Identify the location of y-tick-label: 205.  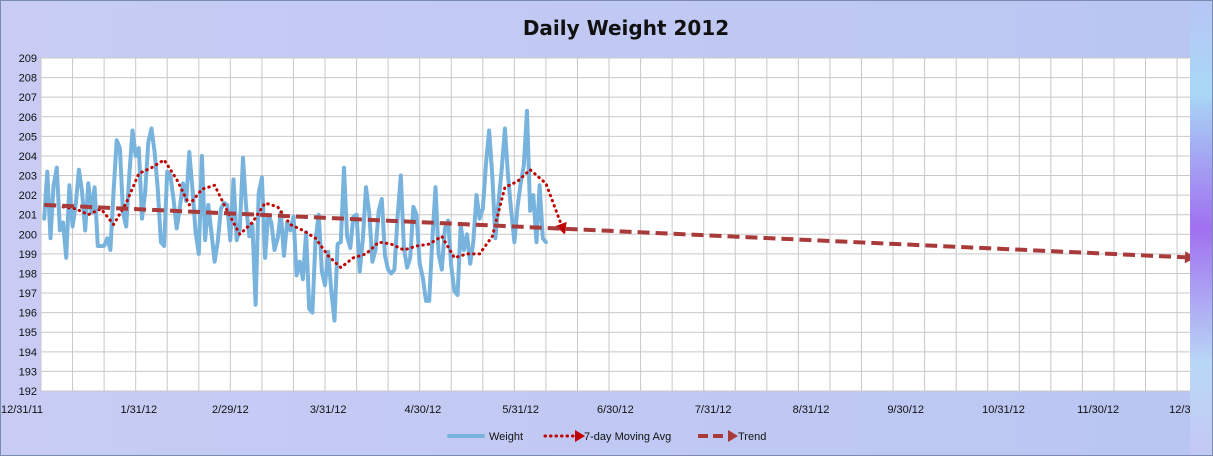
(28, 137).